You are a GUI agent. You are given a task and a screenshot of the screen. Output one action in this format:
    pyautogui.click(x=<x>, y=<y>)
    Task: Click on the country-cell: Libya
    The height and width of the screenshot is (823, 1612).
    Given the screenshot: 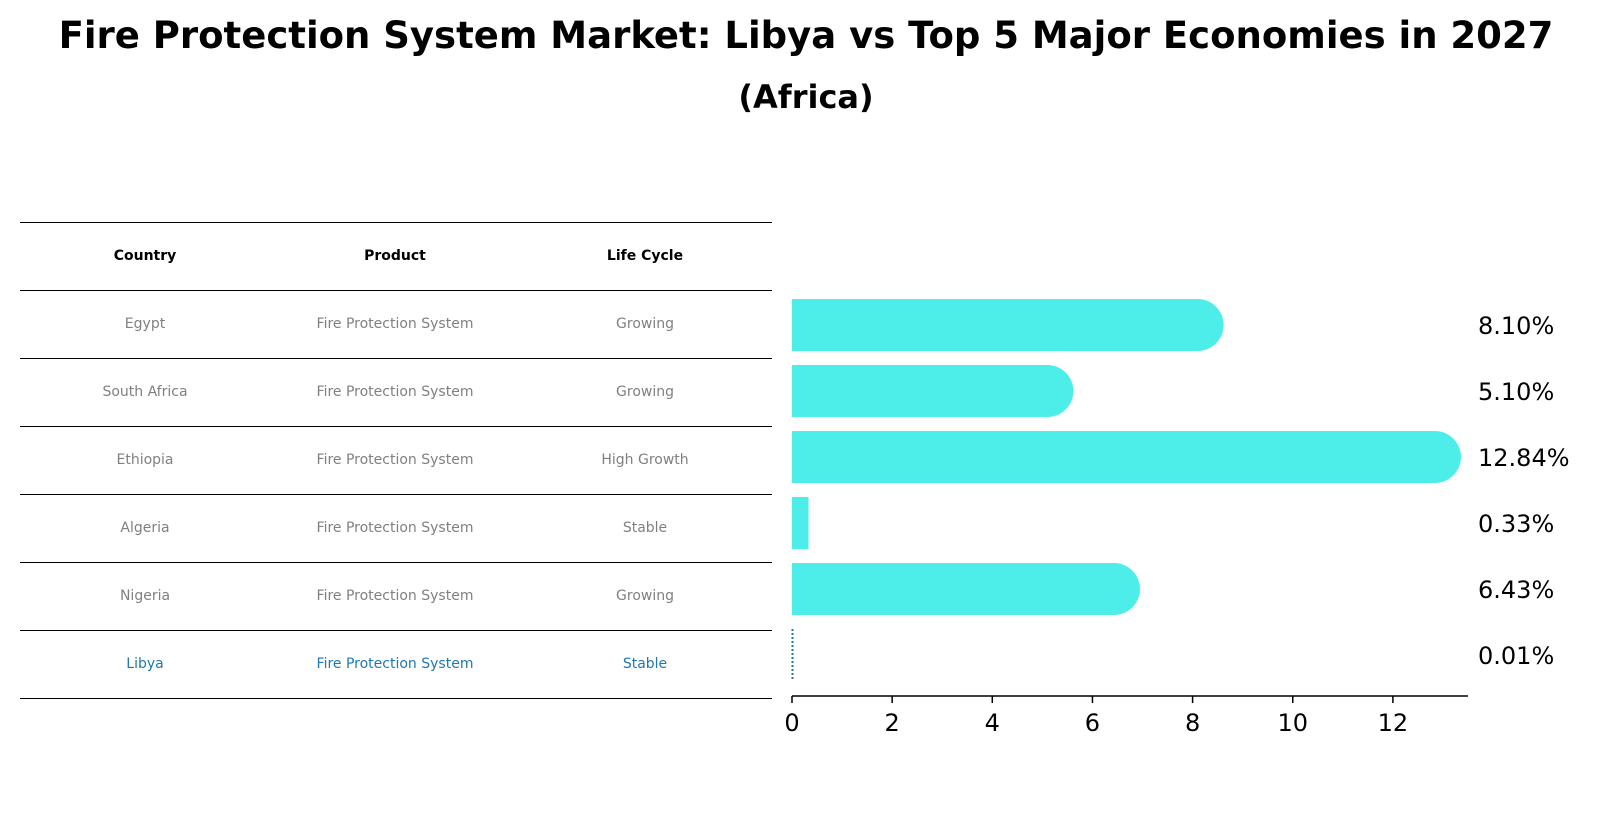 What is the action you would take?
    pyautogui.click(x=145, y=664)
    